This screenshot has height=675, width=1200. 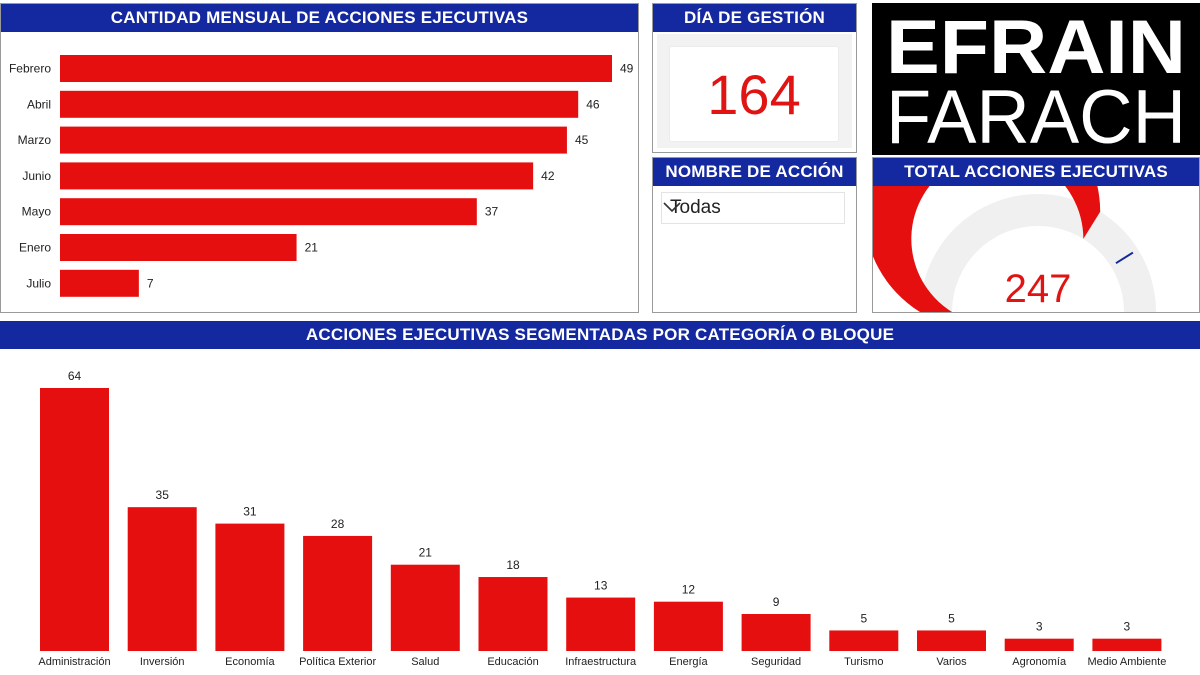 What do you see at coordinates (312, 248) in the screenshot?
I see `month-value-label: 21` at bounding box center [312, 248].